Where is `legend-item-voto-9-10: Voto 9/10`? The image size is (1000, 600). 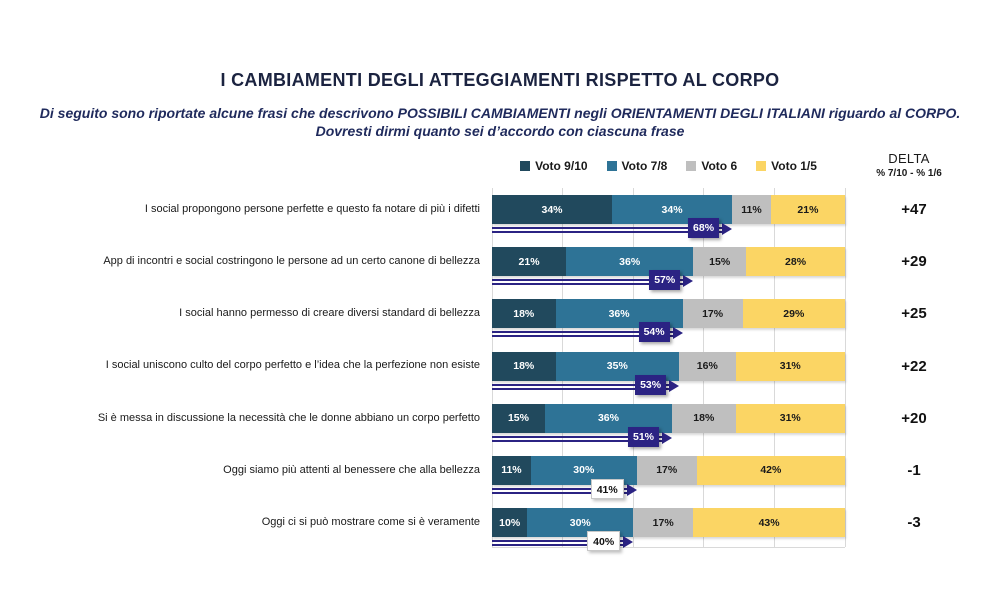
legend-item-voto-9-10: Voto 9/10 is located at coordinates (554, 166).